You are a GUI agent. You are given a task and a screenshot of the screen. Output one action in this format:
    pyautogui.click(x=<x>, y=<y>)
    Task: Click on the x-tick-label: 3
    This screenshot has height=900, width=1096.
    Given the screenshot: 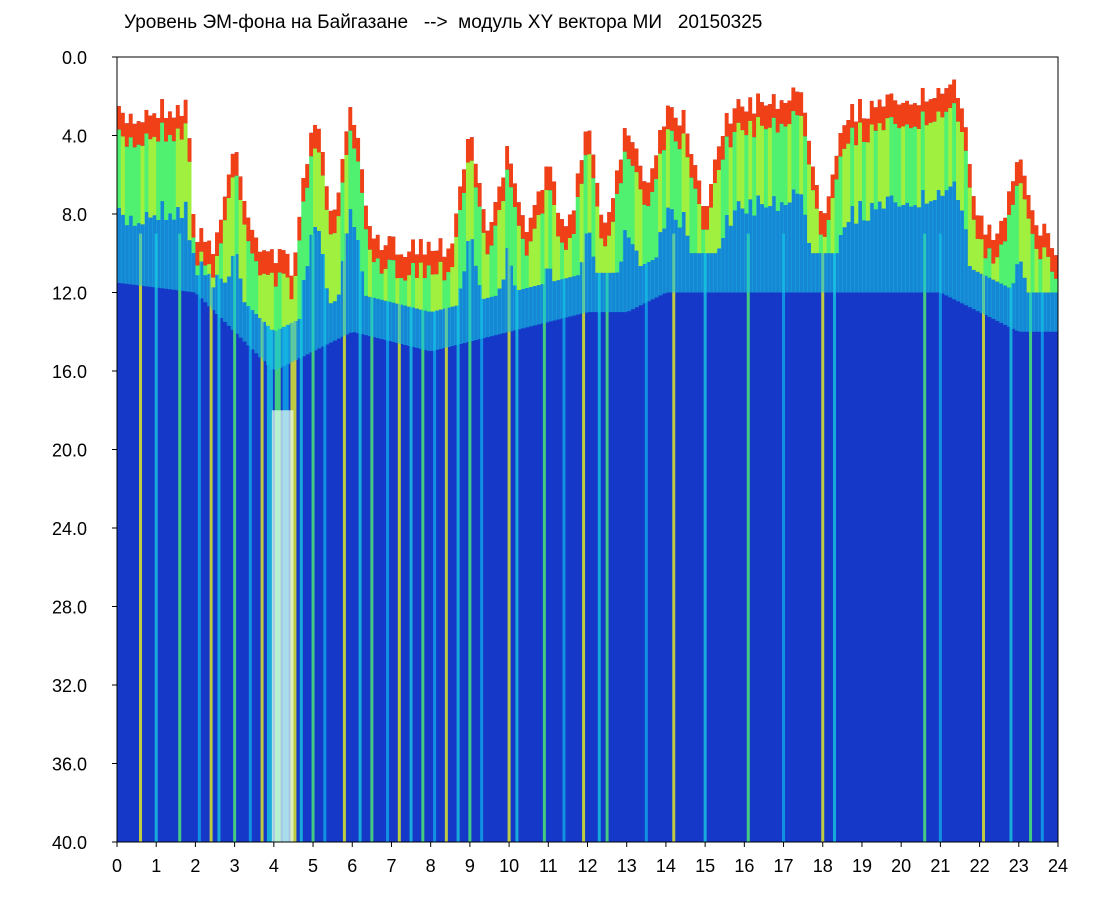 What is the action you would take?
    pyautogui.click(x=235, y=866)
    